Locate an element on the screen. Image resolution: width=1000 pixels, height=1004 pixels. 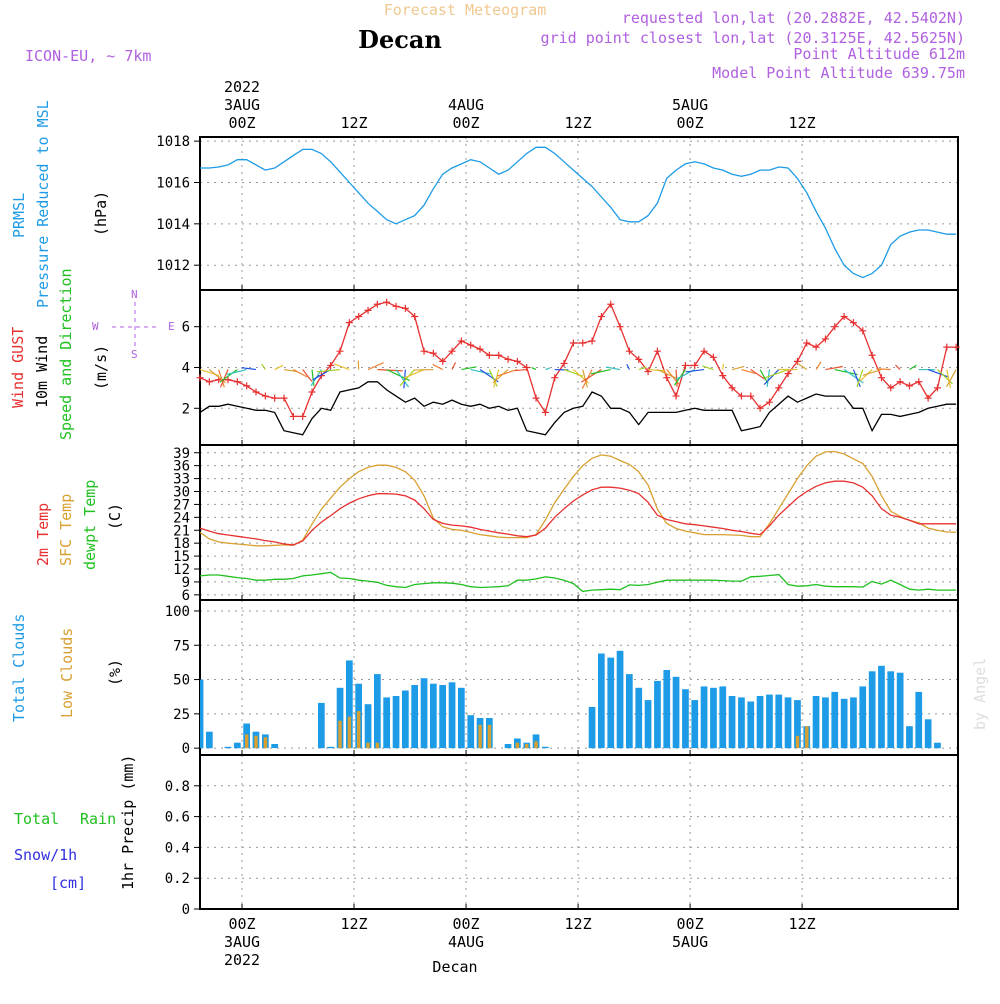
time-axis-label: 3AUG is located at coordinates (242, 105).